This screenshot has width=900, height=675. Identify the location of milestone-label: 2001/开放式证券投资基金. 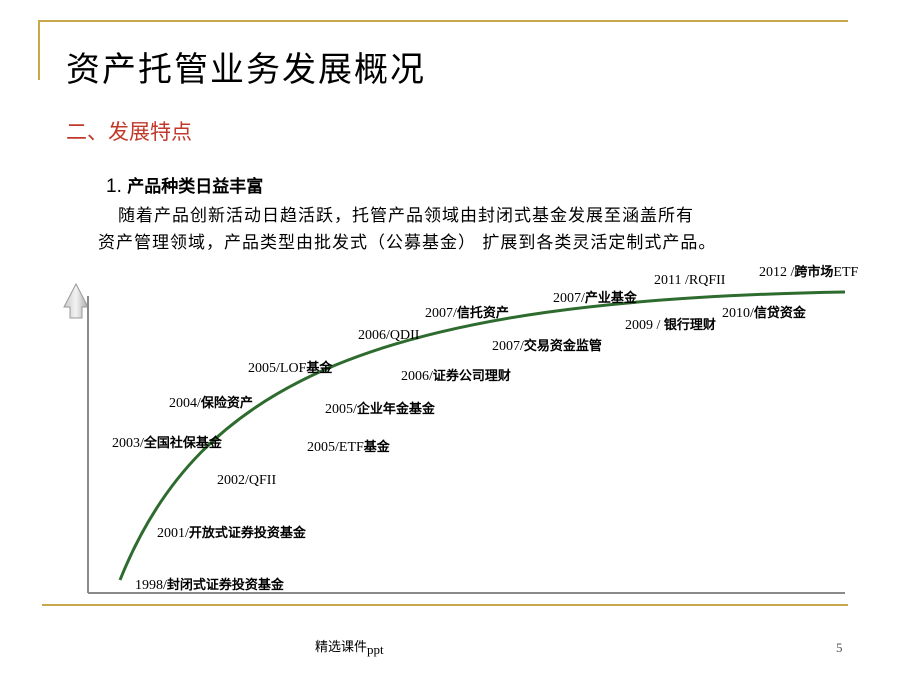
(231, 533).